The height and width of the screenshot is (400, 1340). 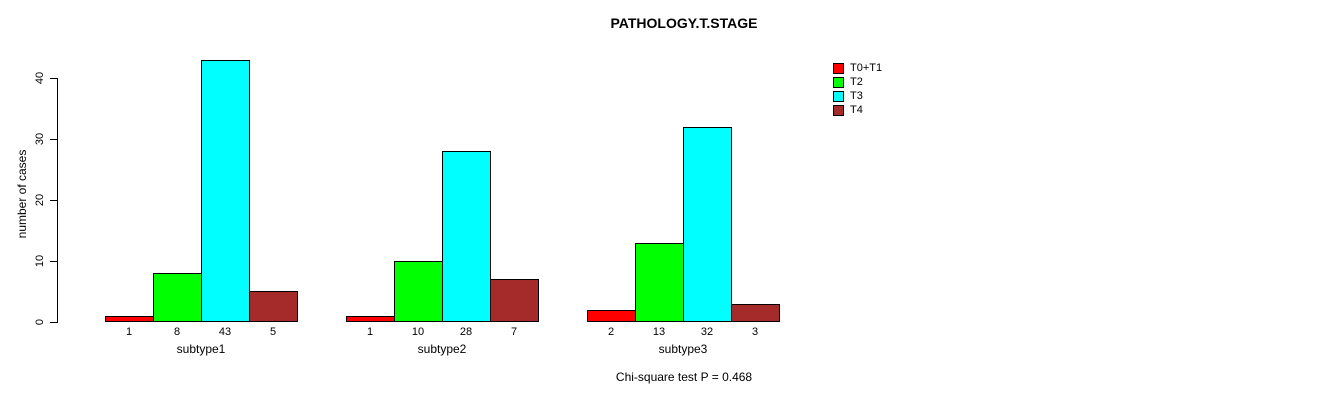 What do you see at coordinates (40, 322) in the screenshot?
I see `y-axis-tick-label: 0` at bounding box center [40, 322].